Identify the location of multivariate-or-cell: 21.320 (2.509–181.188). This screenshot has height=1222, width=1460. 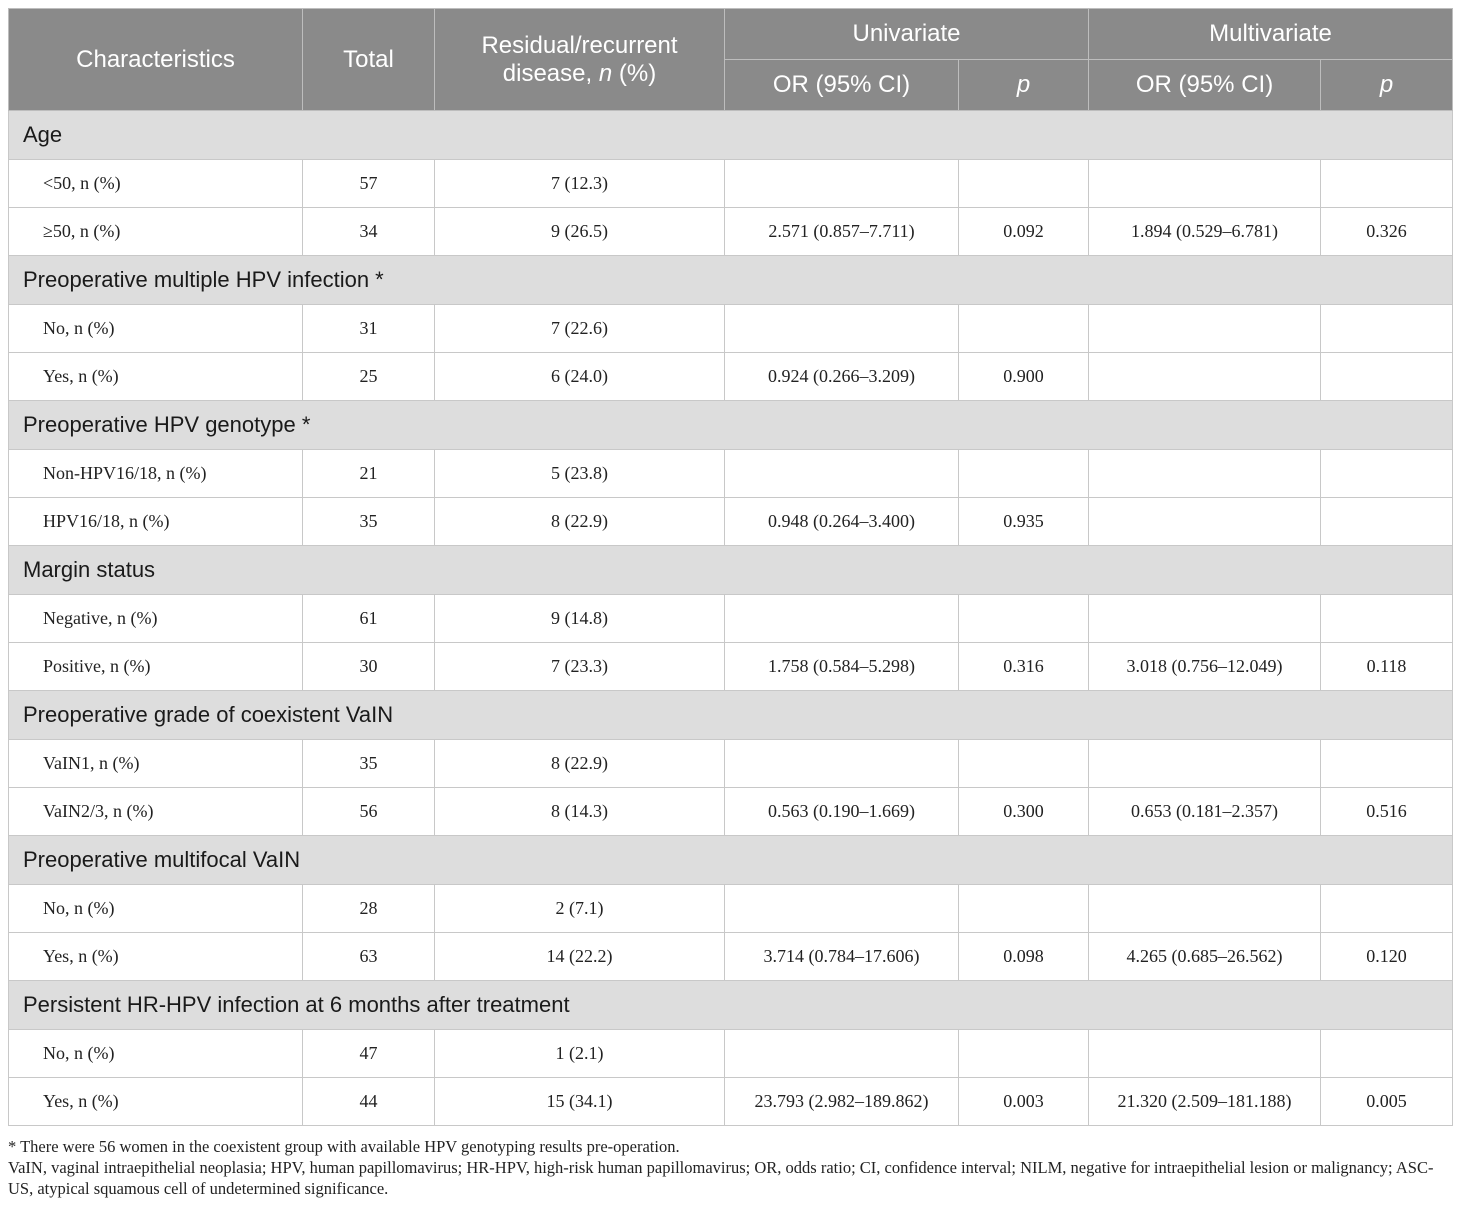
(1205, 1101).